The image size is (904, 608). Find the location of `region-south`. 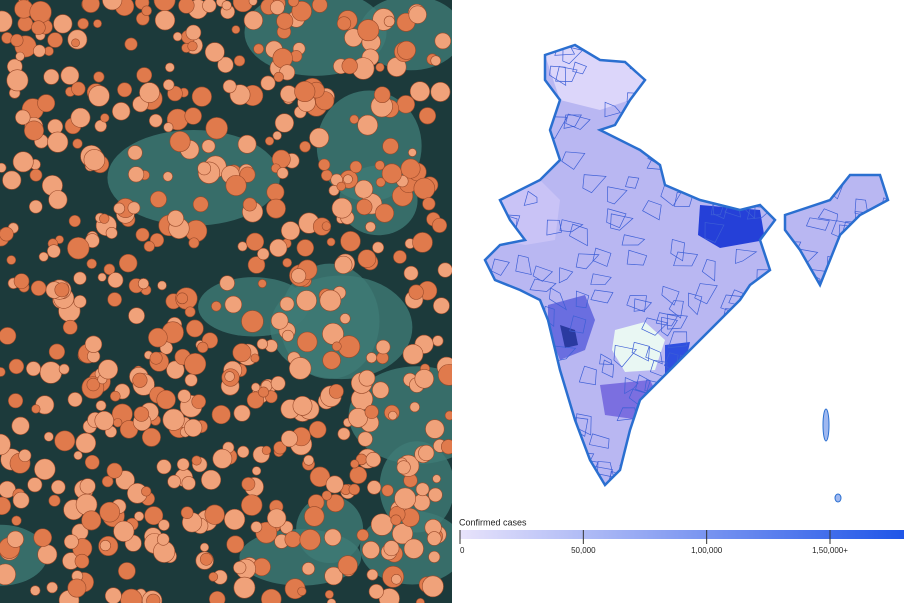

region-south is located at coordinates (630, 400).